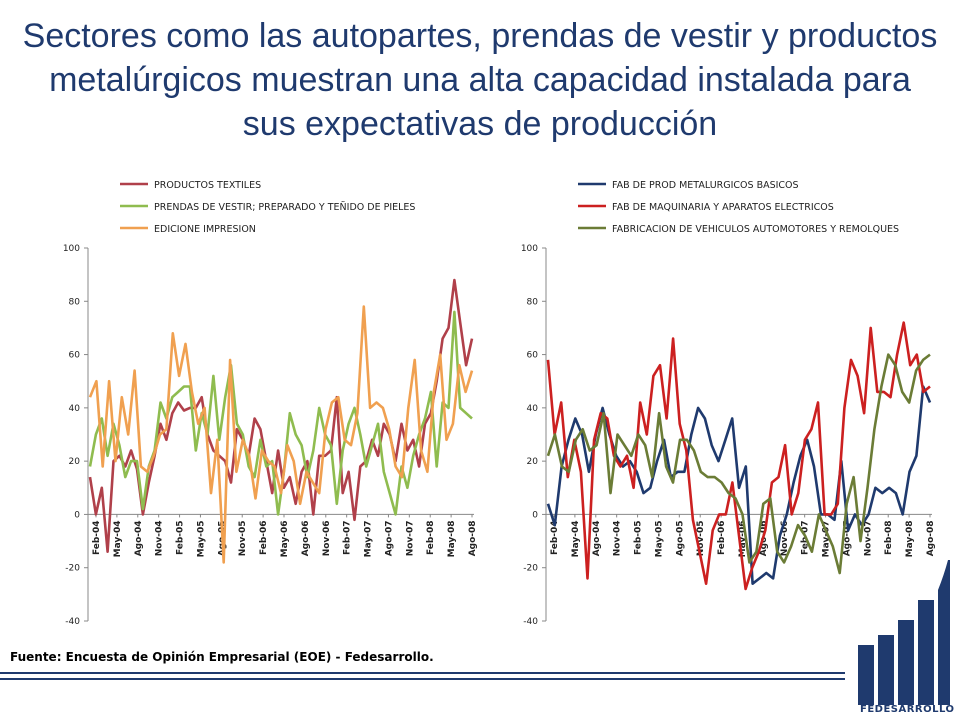 Image resolution: width=960 pixels, height=720 pixels. I want to click on logo-text: FEDESARROLLO, so click(907, 709).